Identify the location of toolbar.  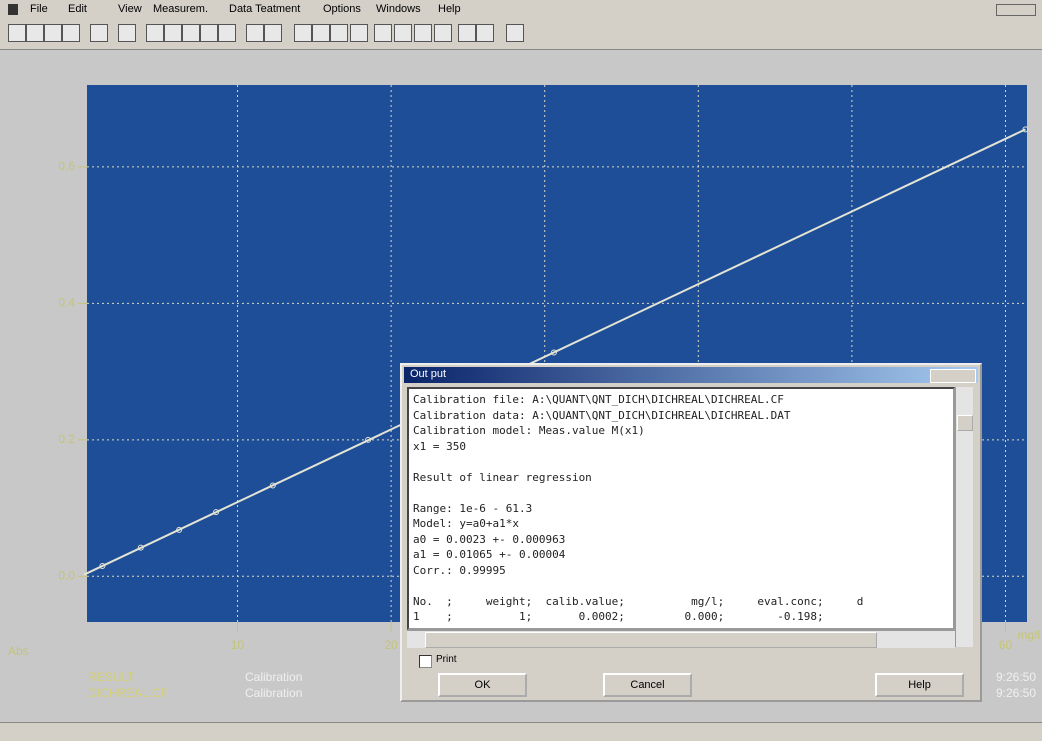
(521, 34).